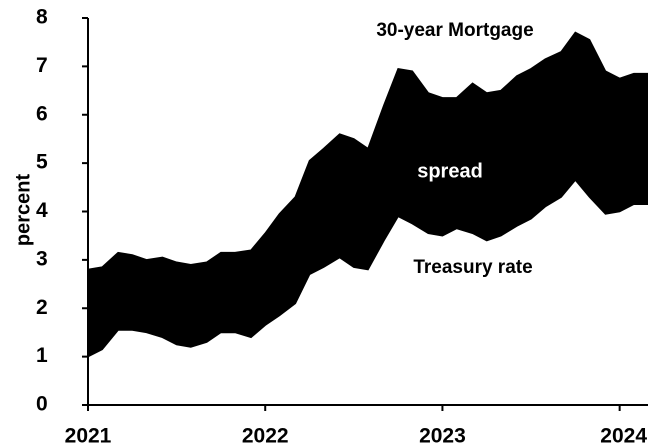 This screenshot has height=448, width=648. Describe the element at coordinates (42, 210) in the screenshot. I see `y-tick-label: 4` at that location.